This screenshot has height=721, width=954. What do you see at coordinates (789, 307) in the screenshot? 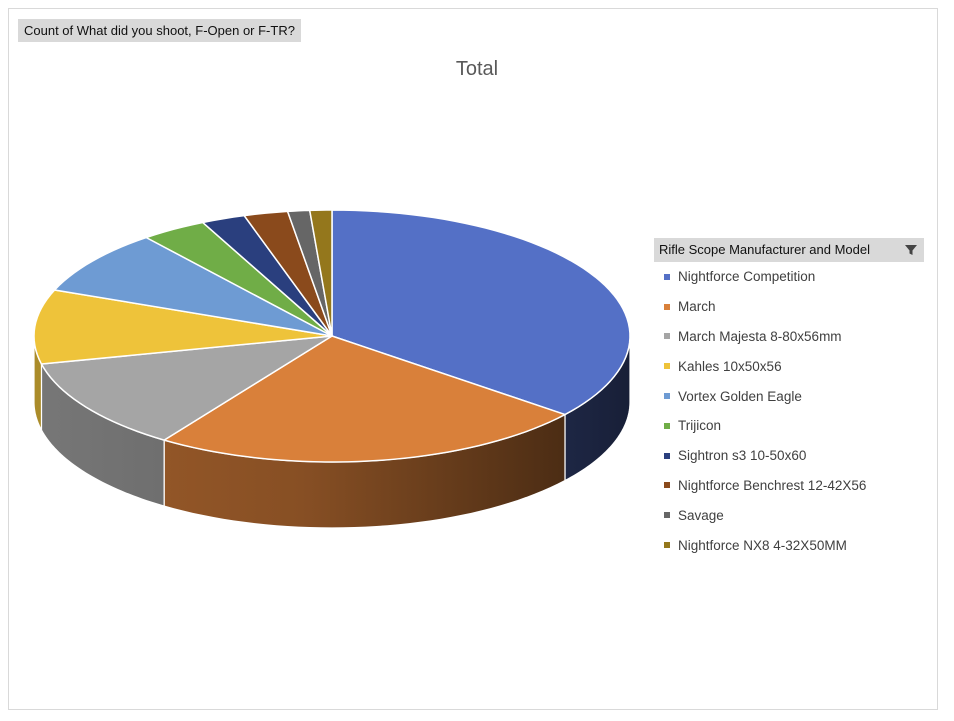
I see `legend-item: March` at bounding box center [789, 307].